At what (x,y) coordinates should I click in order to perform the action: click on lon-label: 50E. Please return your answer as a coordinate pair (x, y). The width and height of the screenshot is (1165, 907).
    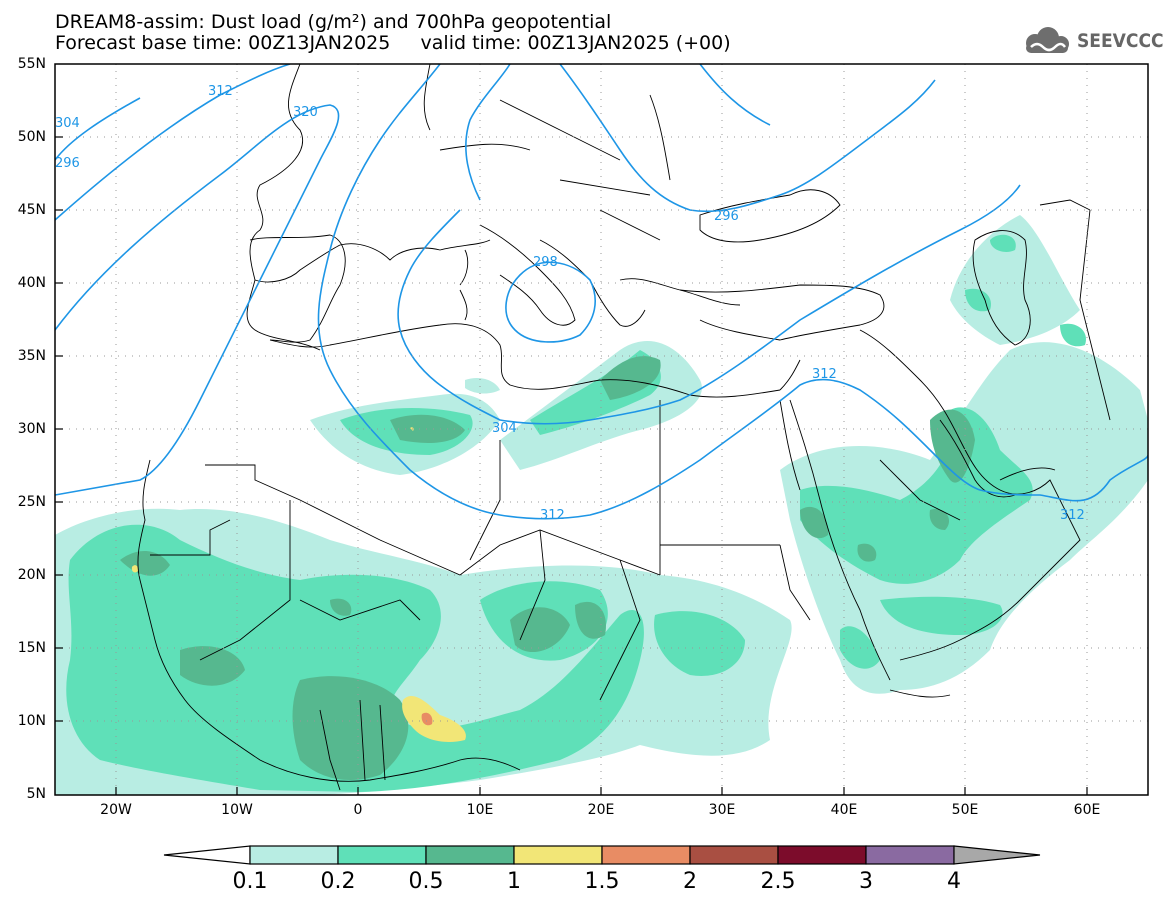
    Looking at the image, I should click on (965, 810).